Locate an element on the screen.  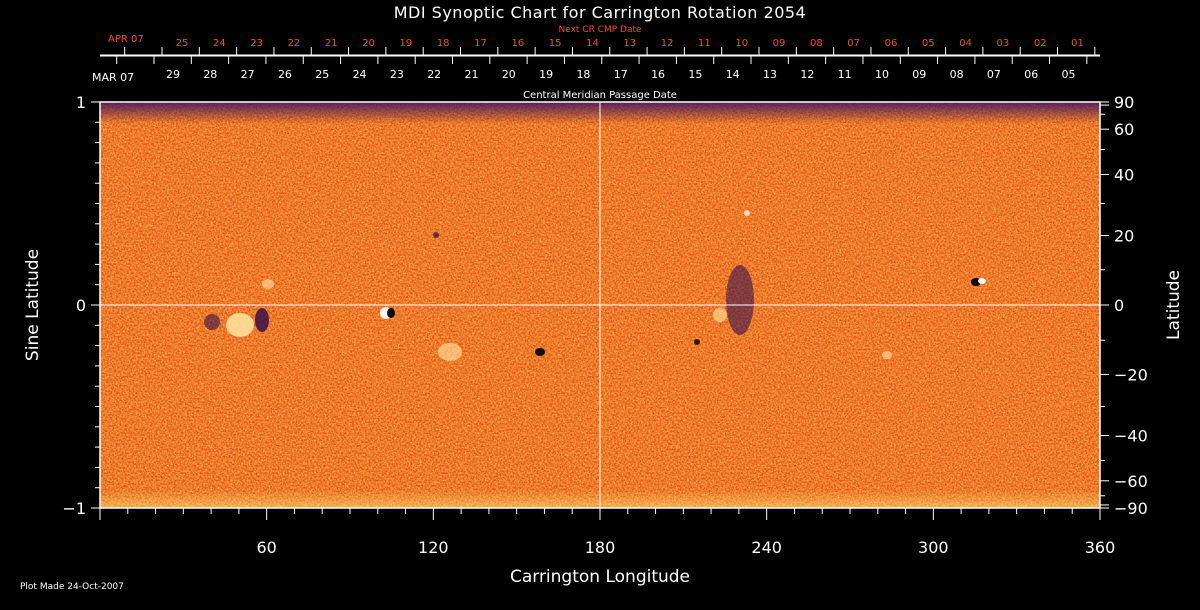
y-left-tick-label: 1 is located at coordinates (81, 102).